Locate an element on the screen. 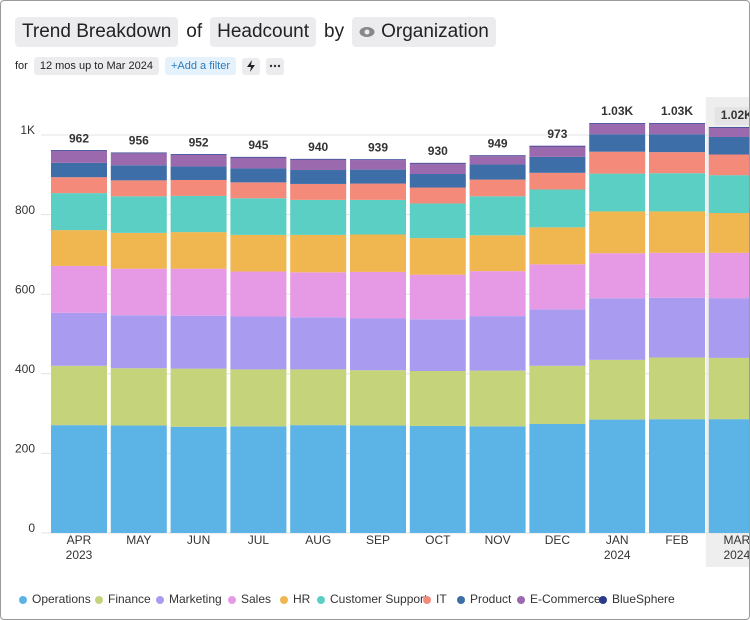 This screenshot has height=620, width=750. metric: Headcount is located at coordinates (263, 32).